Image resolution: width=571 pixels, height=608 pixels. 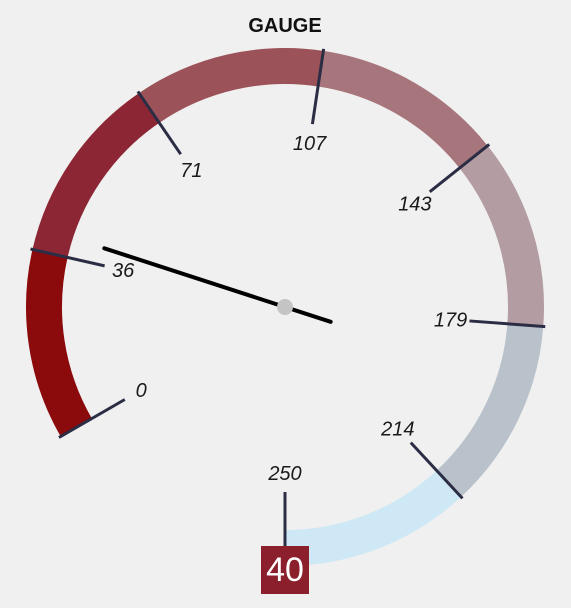 What do you see at coordinates (191, 171) in the screenshot?
I see `gauge-tick-label-2: 71` at bounding box center [191, 171].